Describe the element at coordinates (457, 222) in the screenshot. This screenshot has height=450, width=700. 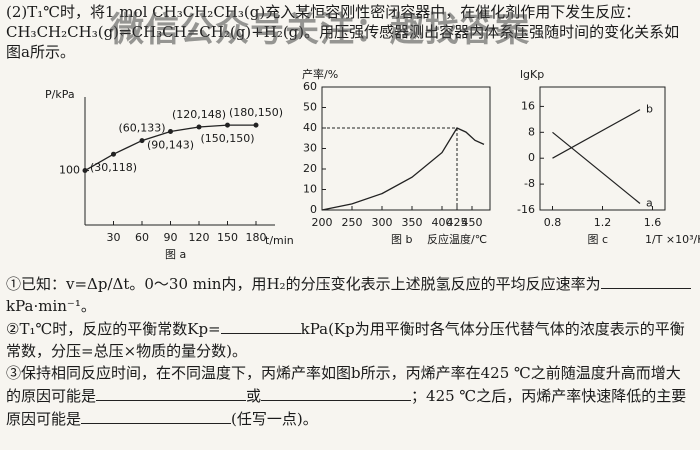
I see `x-tick-label: 425` at that location.